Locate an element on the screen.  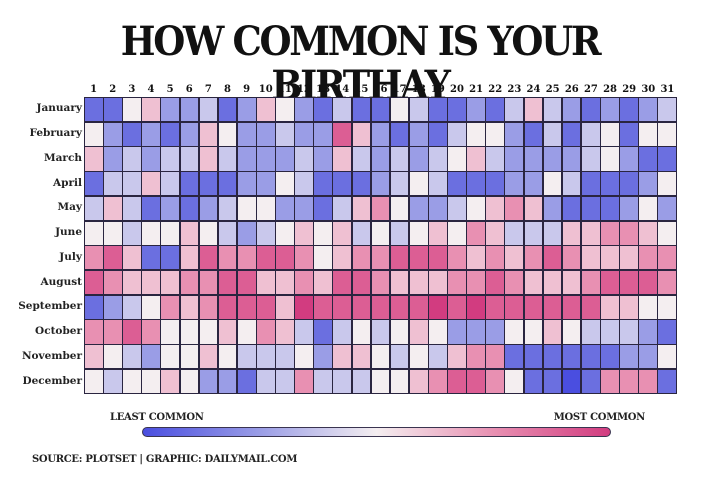
month-label: February is located at coordinates (55, 133).